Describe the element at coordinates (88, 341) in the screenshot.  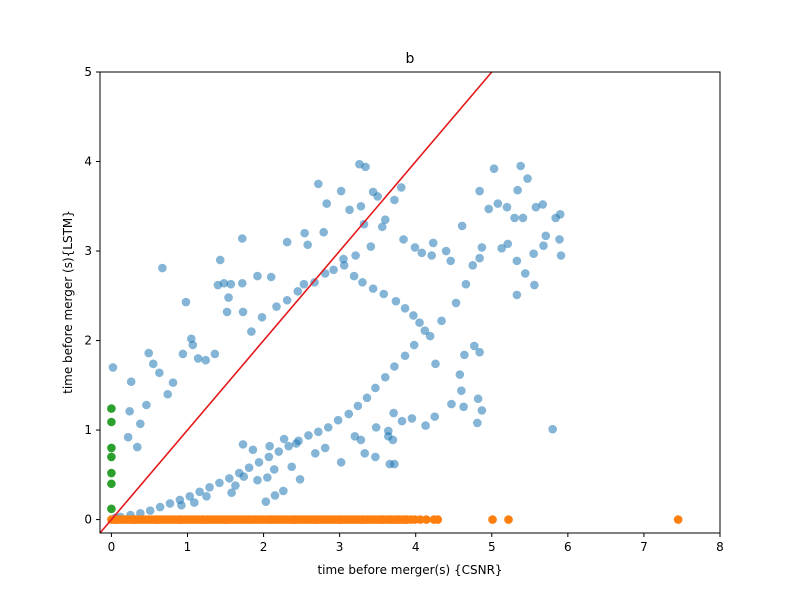
I see `y-tick-label: 2` at that location.